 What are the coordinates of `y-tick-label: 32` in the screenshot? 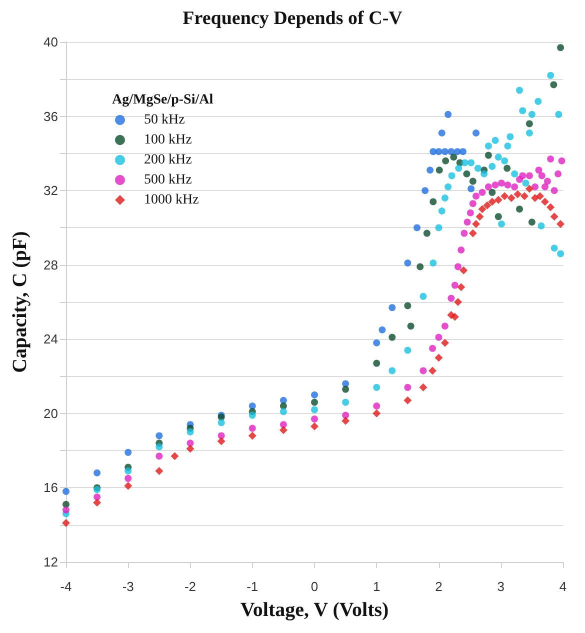 It's located at (51, 190).